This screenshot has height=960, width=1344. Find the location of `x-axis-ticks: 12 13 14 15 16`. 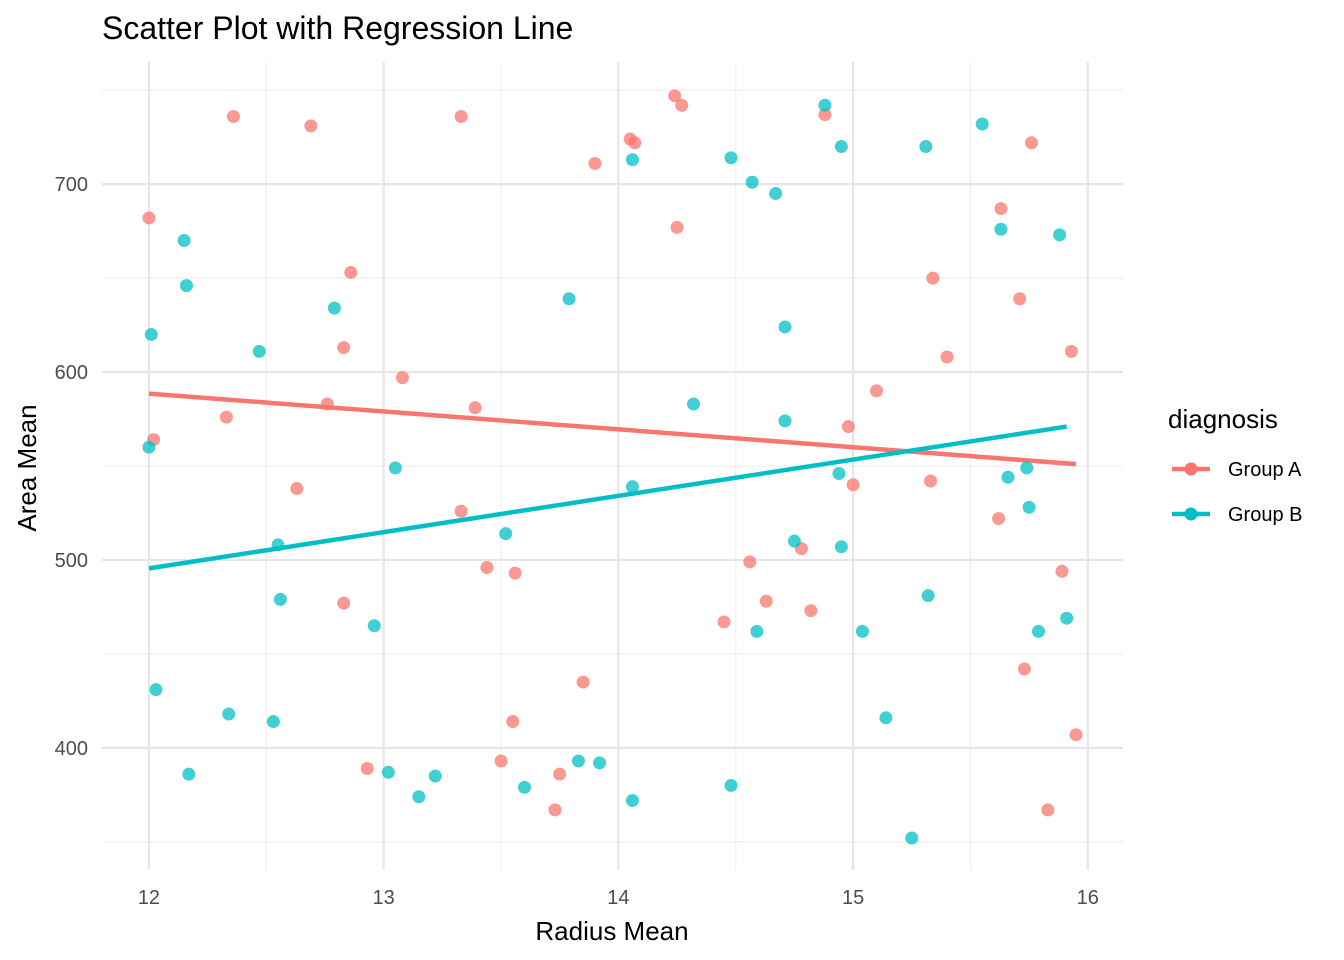

x-axis-ticks: 12 13 14 15 16 is located at coordinates (618, 898).